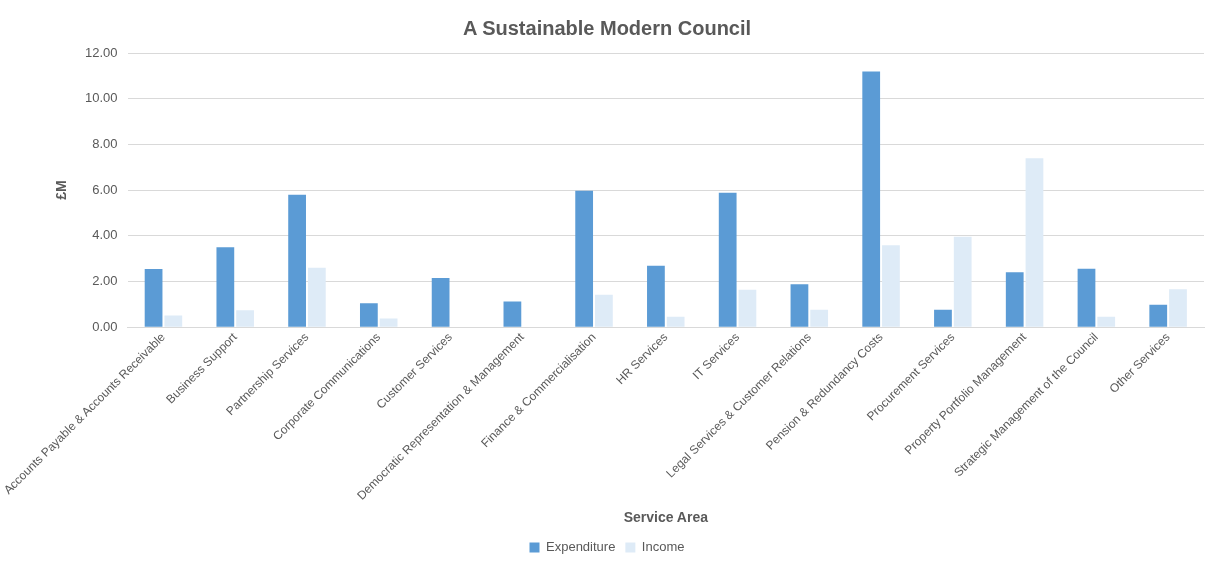  I want to click on y-tick-label: 4.00, so click(105, 235).